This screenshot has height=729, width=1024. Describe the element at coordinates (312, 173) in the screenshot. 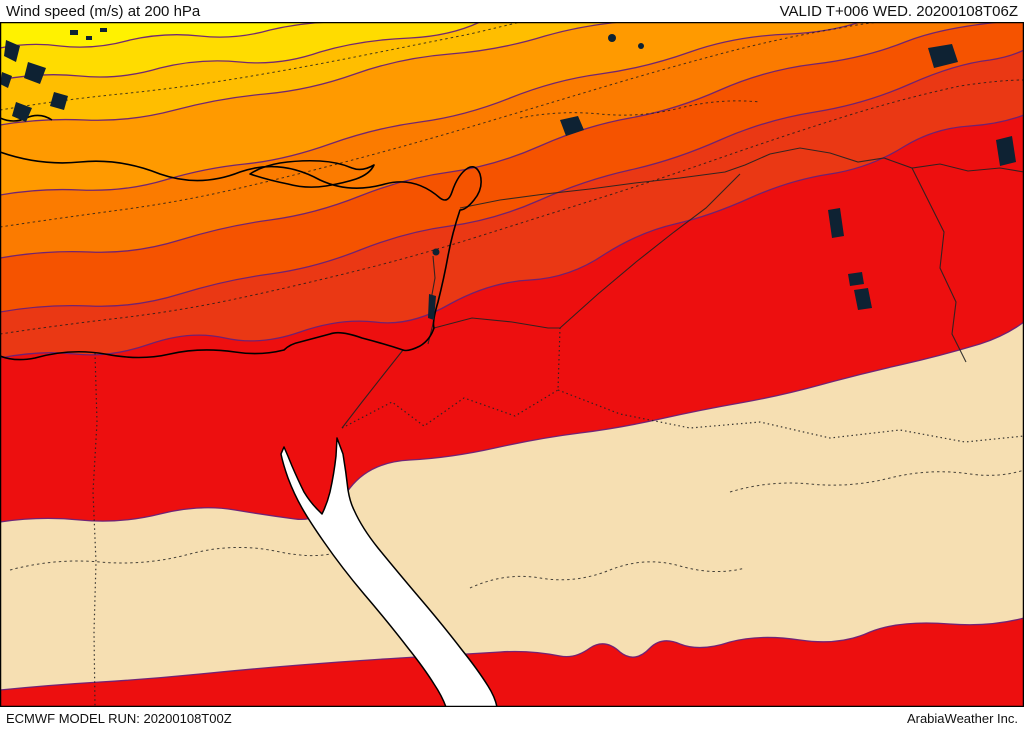

I see `coast-cyprus` at that location.